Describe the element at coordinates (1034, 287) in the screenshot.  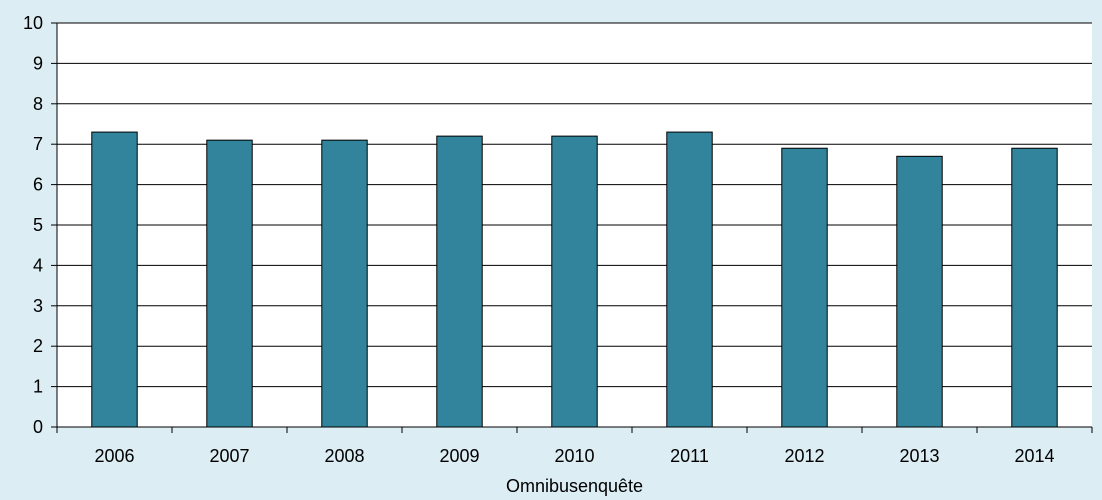
I see `bar-2014` at that location.